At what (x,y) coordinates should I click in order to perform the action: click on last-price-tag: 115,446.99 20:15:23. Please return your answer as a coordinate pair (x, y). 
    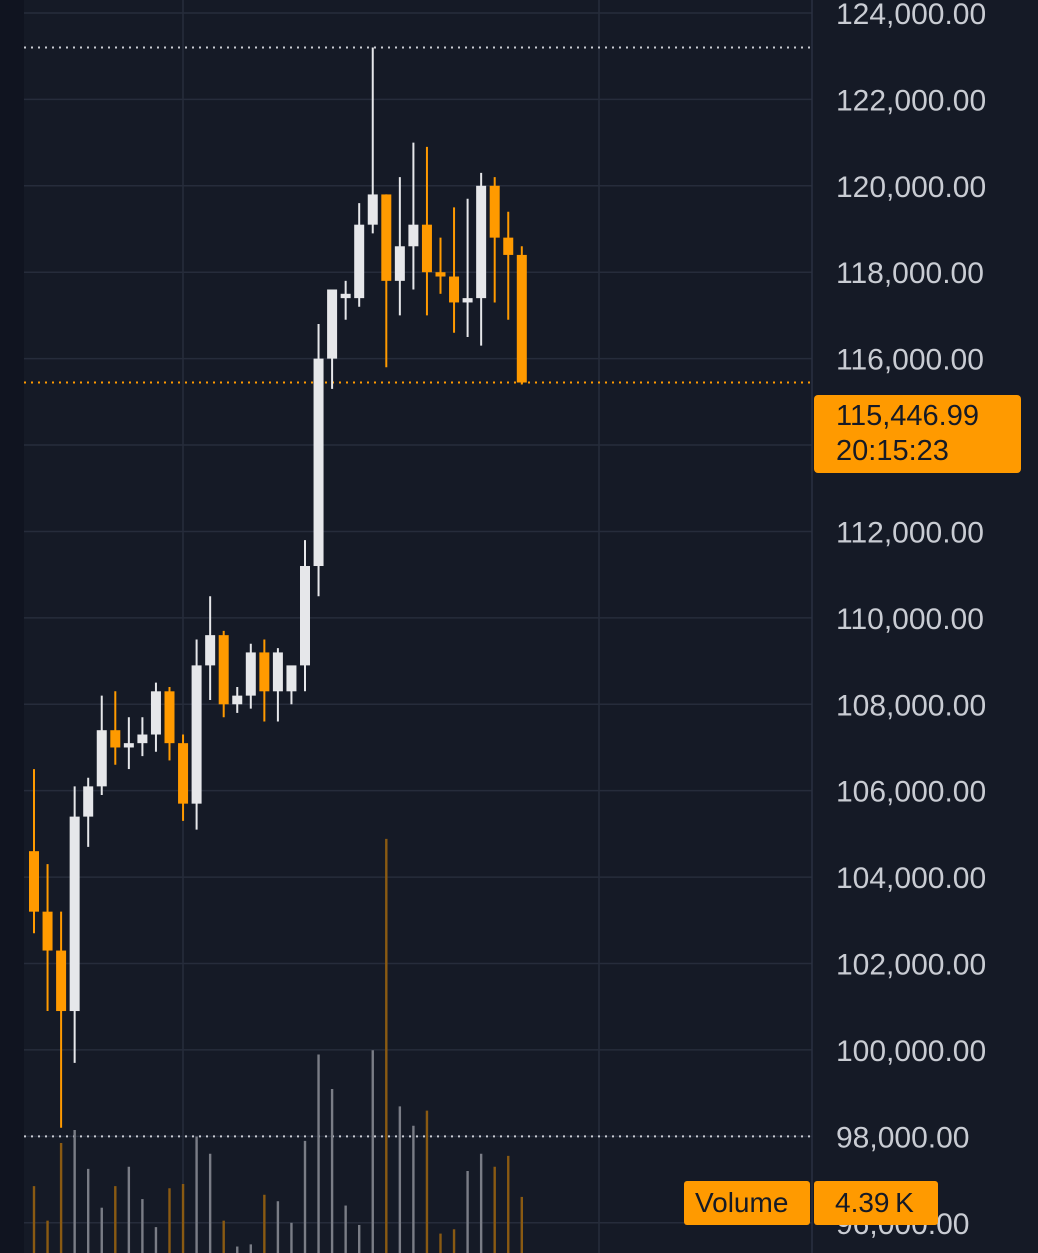
    Looking at the image, I should click on (917, 434).